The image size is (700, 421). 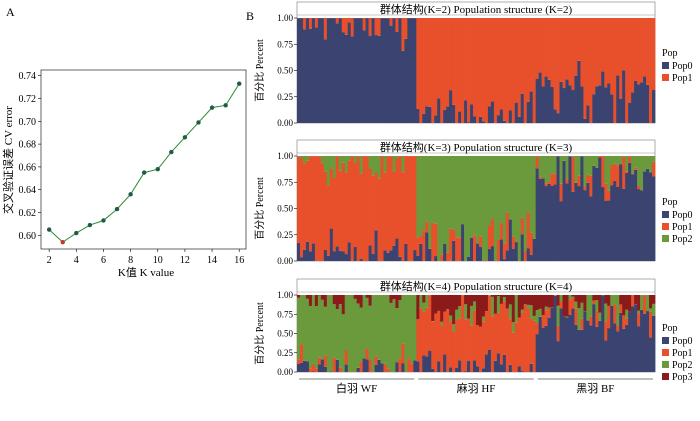 What do you see at coordinates (665, 352) in the screenshot?
I see `legend-swatch-pop1` at bounding box center [665, 352].